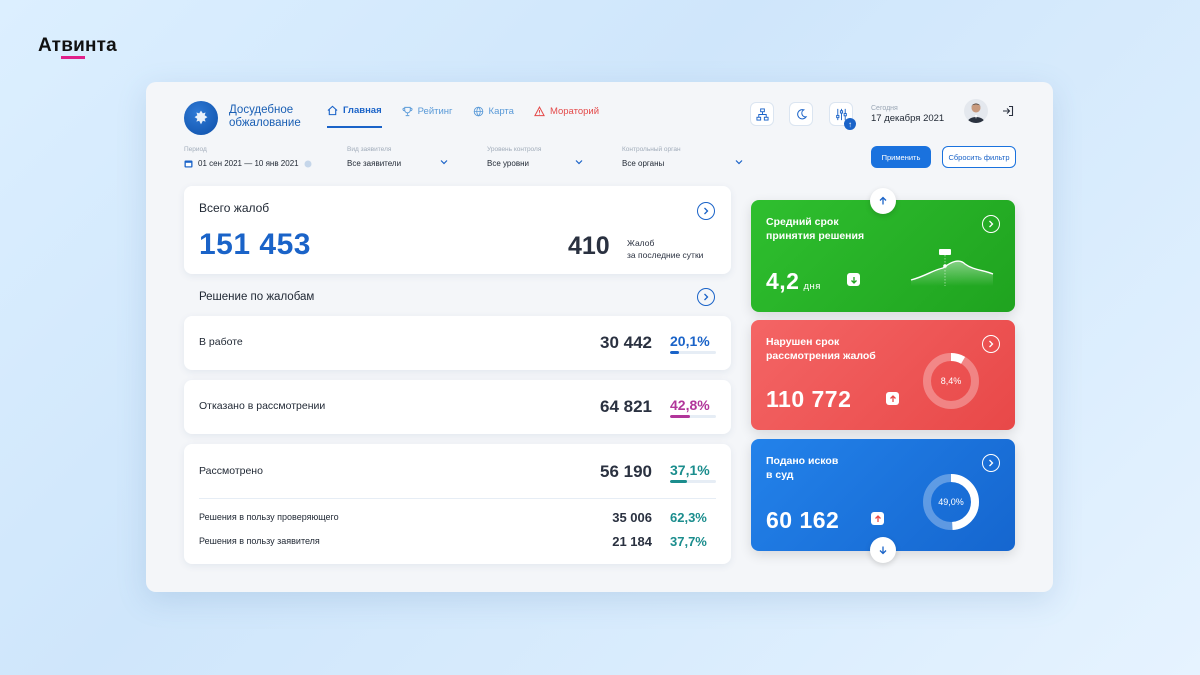 The width and height of the screenshot is (1200, 675). Describe the element at coordinates (979, 157) in the screenshot. I see `reset-filter-button: Сбросить фильтр` at that location.